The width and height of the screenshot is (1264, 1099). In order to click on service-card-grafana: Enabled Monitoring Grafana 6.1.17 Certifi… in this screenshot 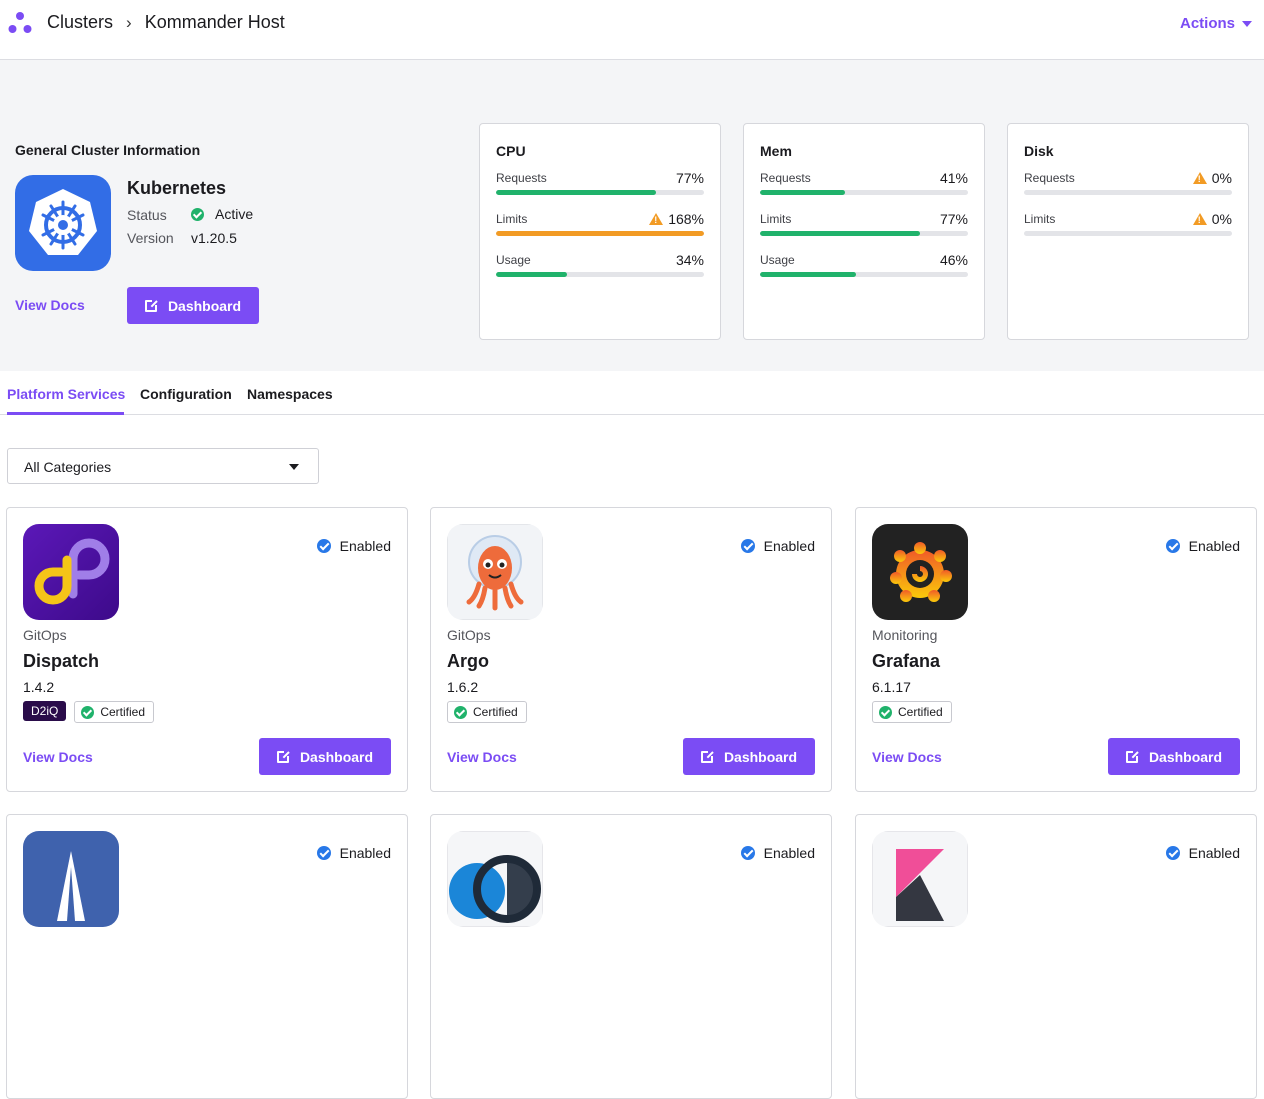, I will do `click(1056, 649)`.